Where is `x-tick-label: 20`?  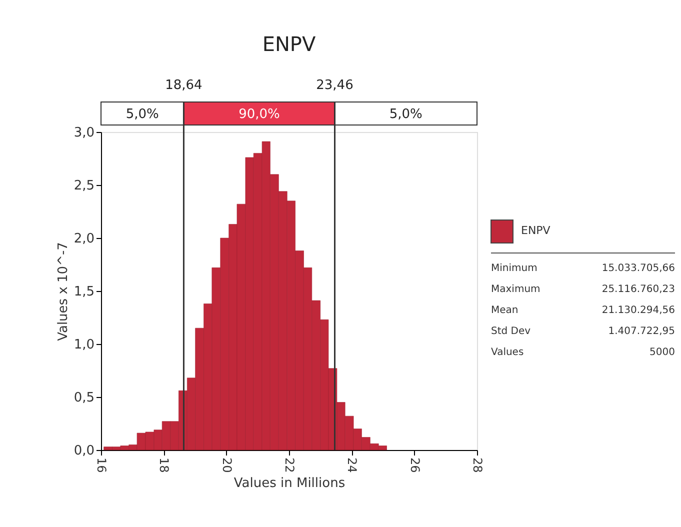 x-tick-label: 20 is located at coordinates (227, 465).